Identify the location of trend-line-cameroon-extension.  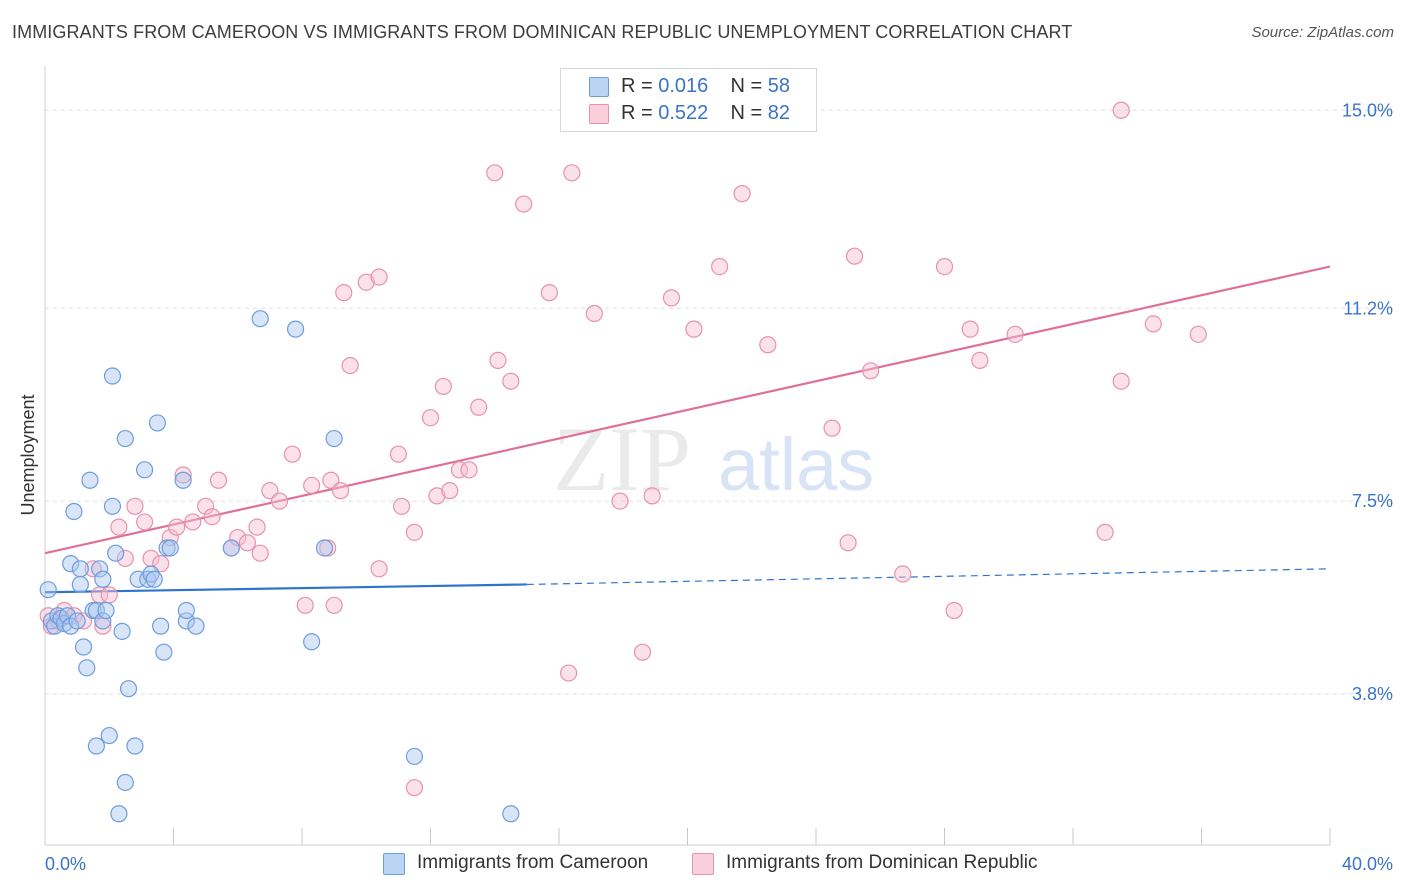
(928, 577).